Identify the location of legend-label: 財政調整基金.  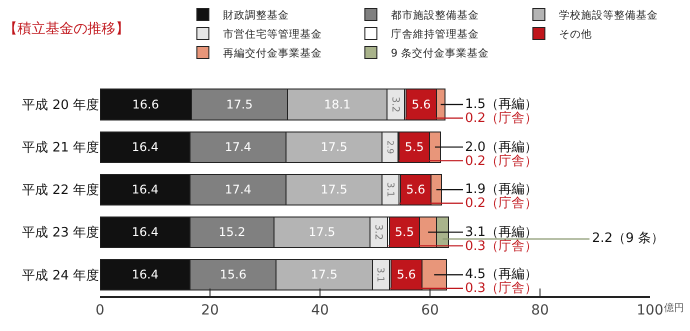
(255, 15).